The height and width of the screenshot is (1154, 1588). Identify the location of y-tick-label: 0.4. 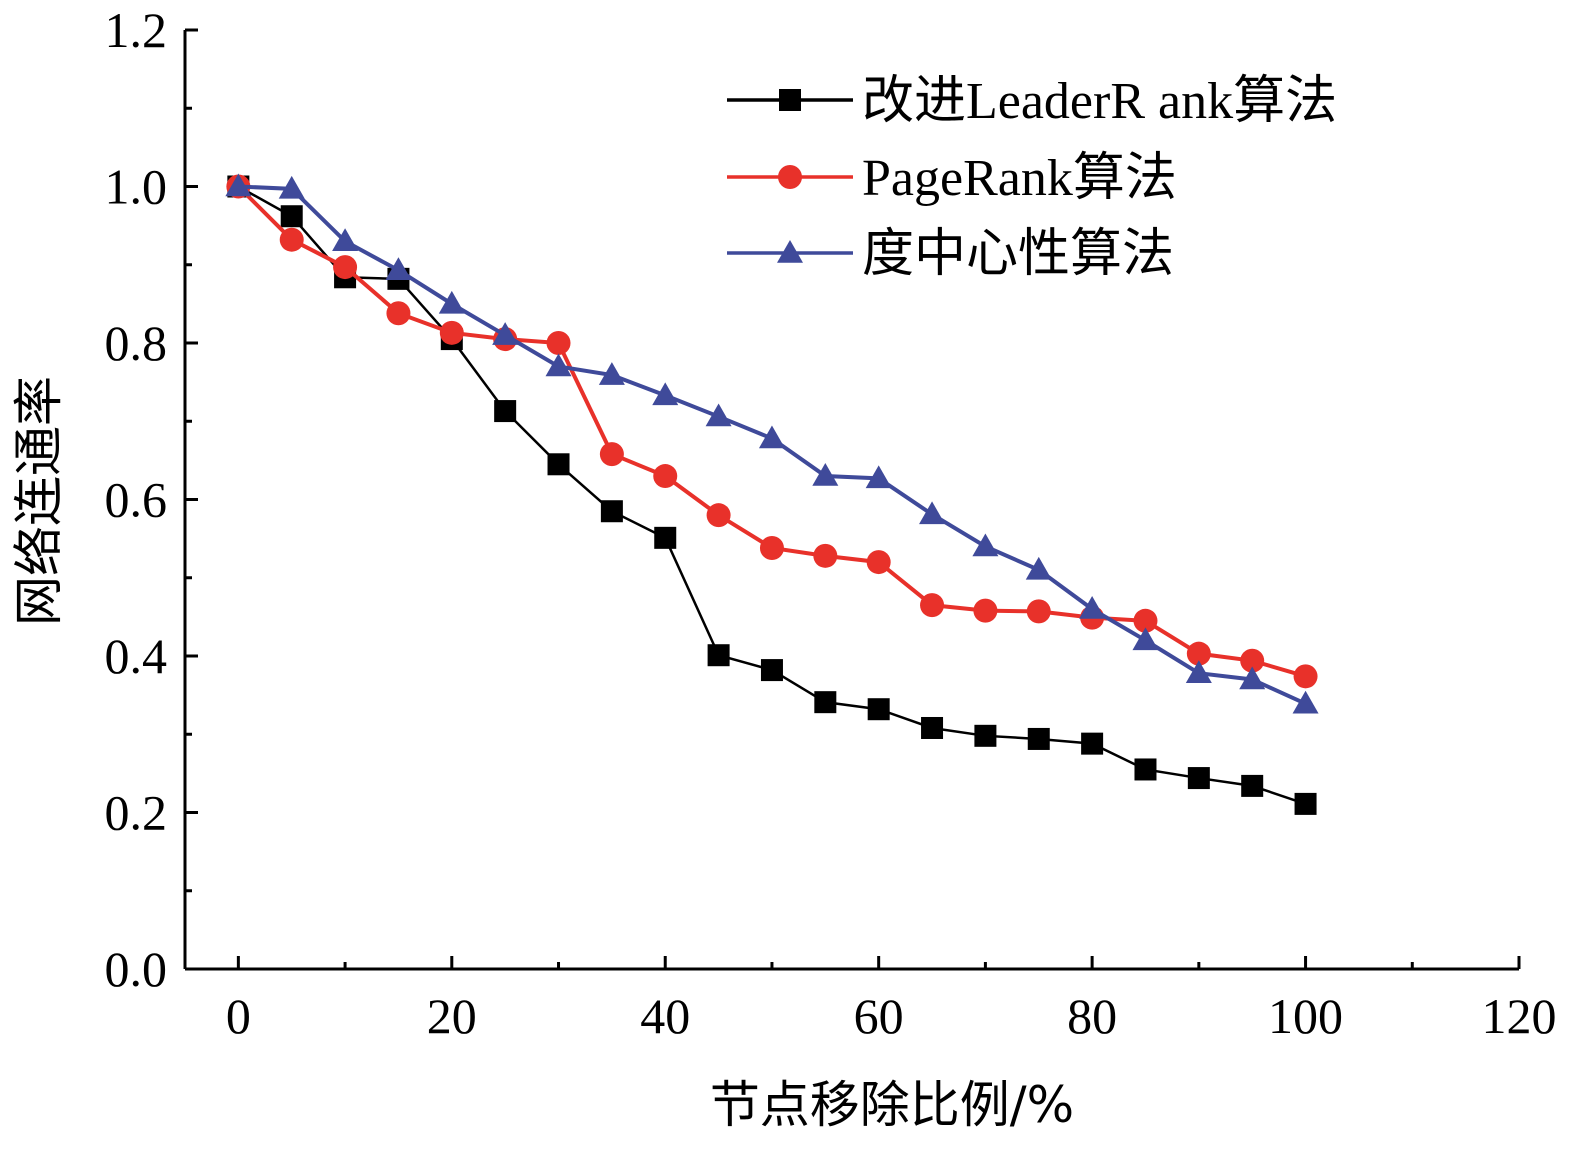
(136, 656).